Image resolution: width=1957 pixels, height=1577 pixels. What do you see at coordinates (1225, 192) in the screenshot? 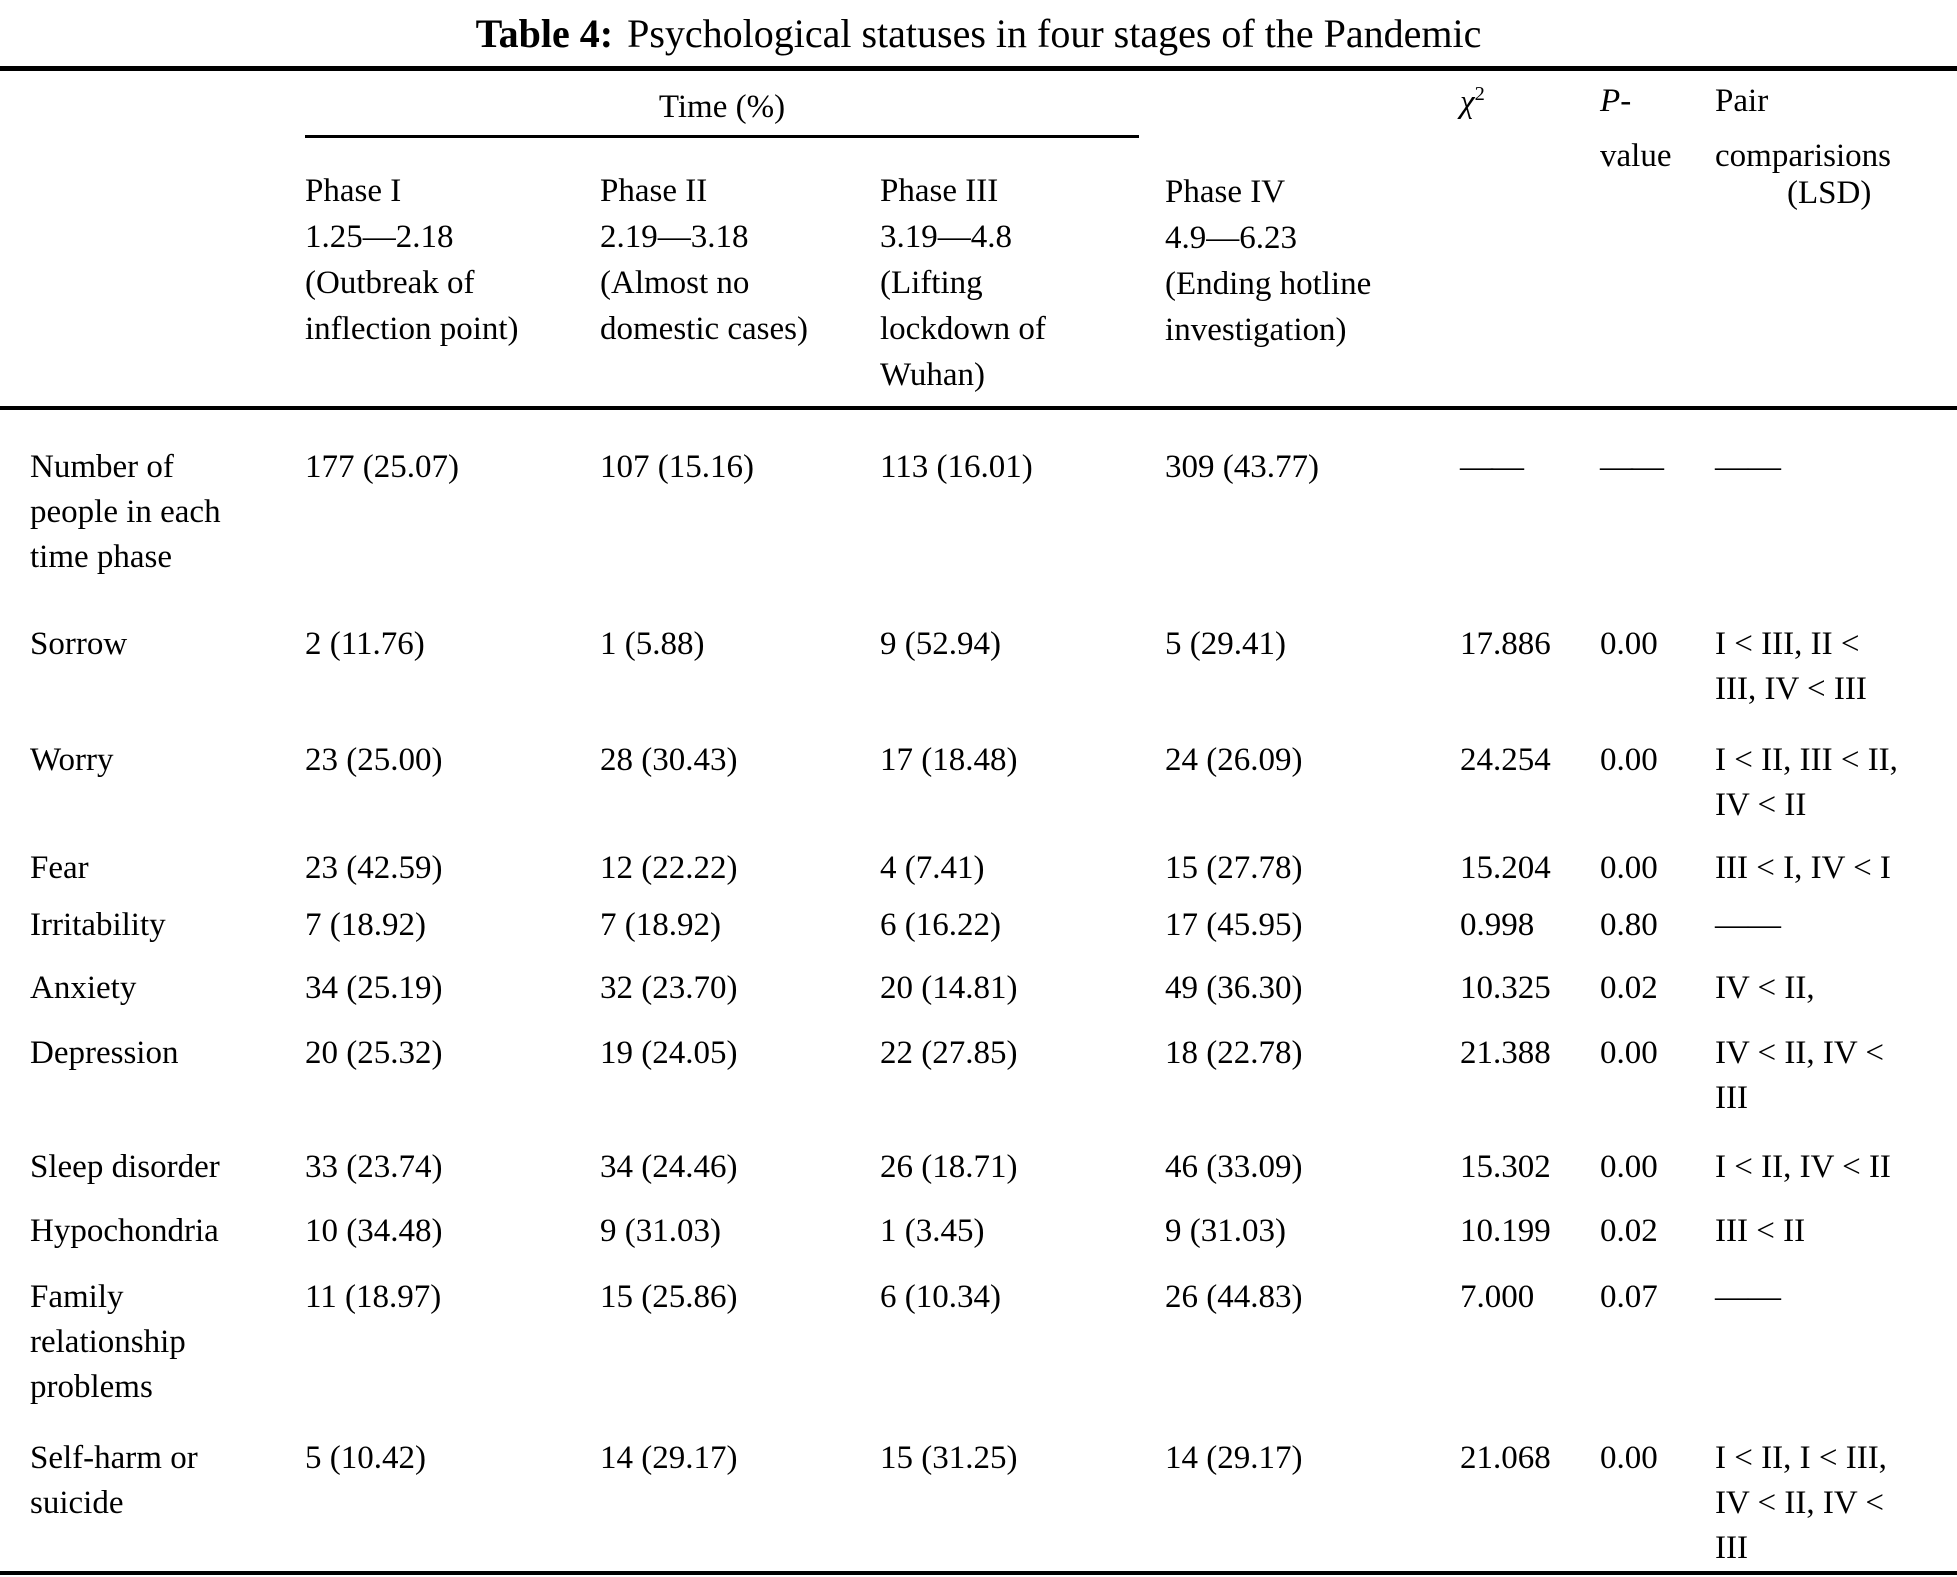
I see `text-line: Phase IV` at bounding box center [1225, 192].